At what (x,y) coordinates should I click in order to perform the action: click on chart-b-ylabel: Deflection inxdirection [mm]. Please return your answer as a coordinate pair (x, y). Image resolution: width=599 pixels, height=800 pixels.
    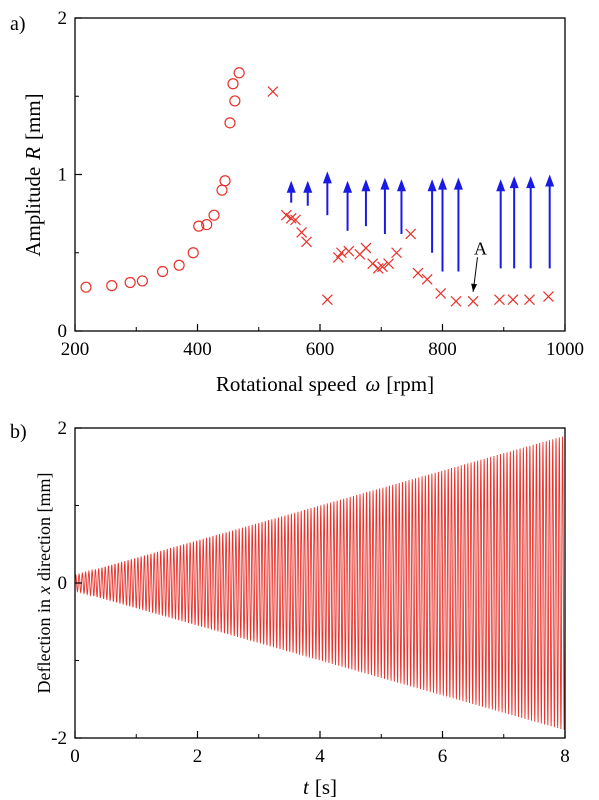
    Looking at the image, I should click on (44, 583).